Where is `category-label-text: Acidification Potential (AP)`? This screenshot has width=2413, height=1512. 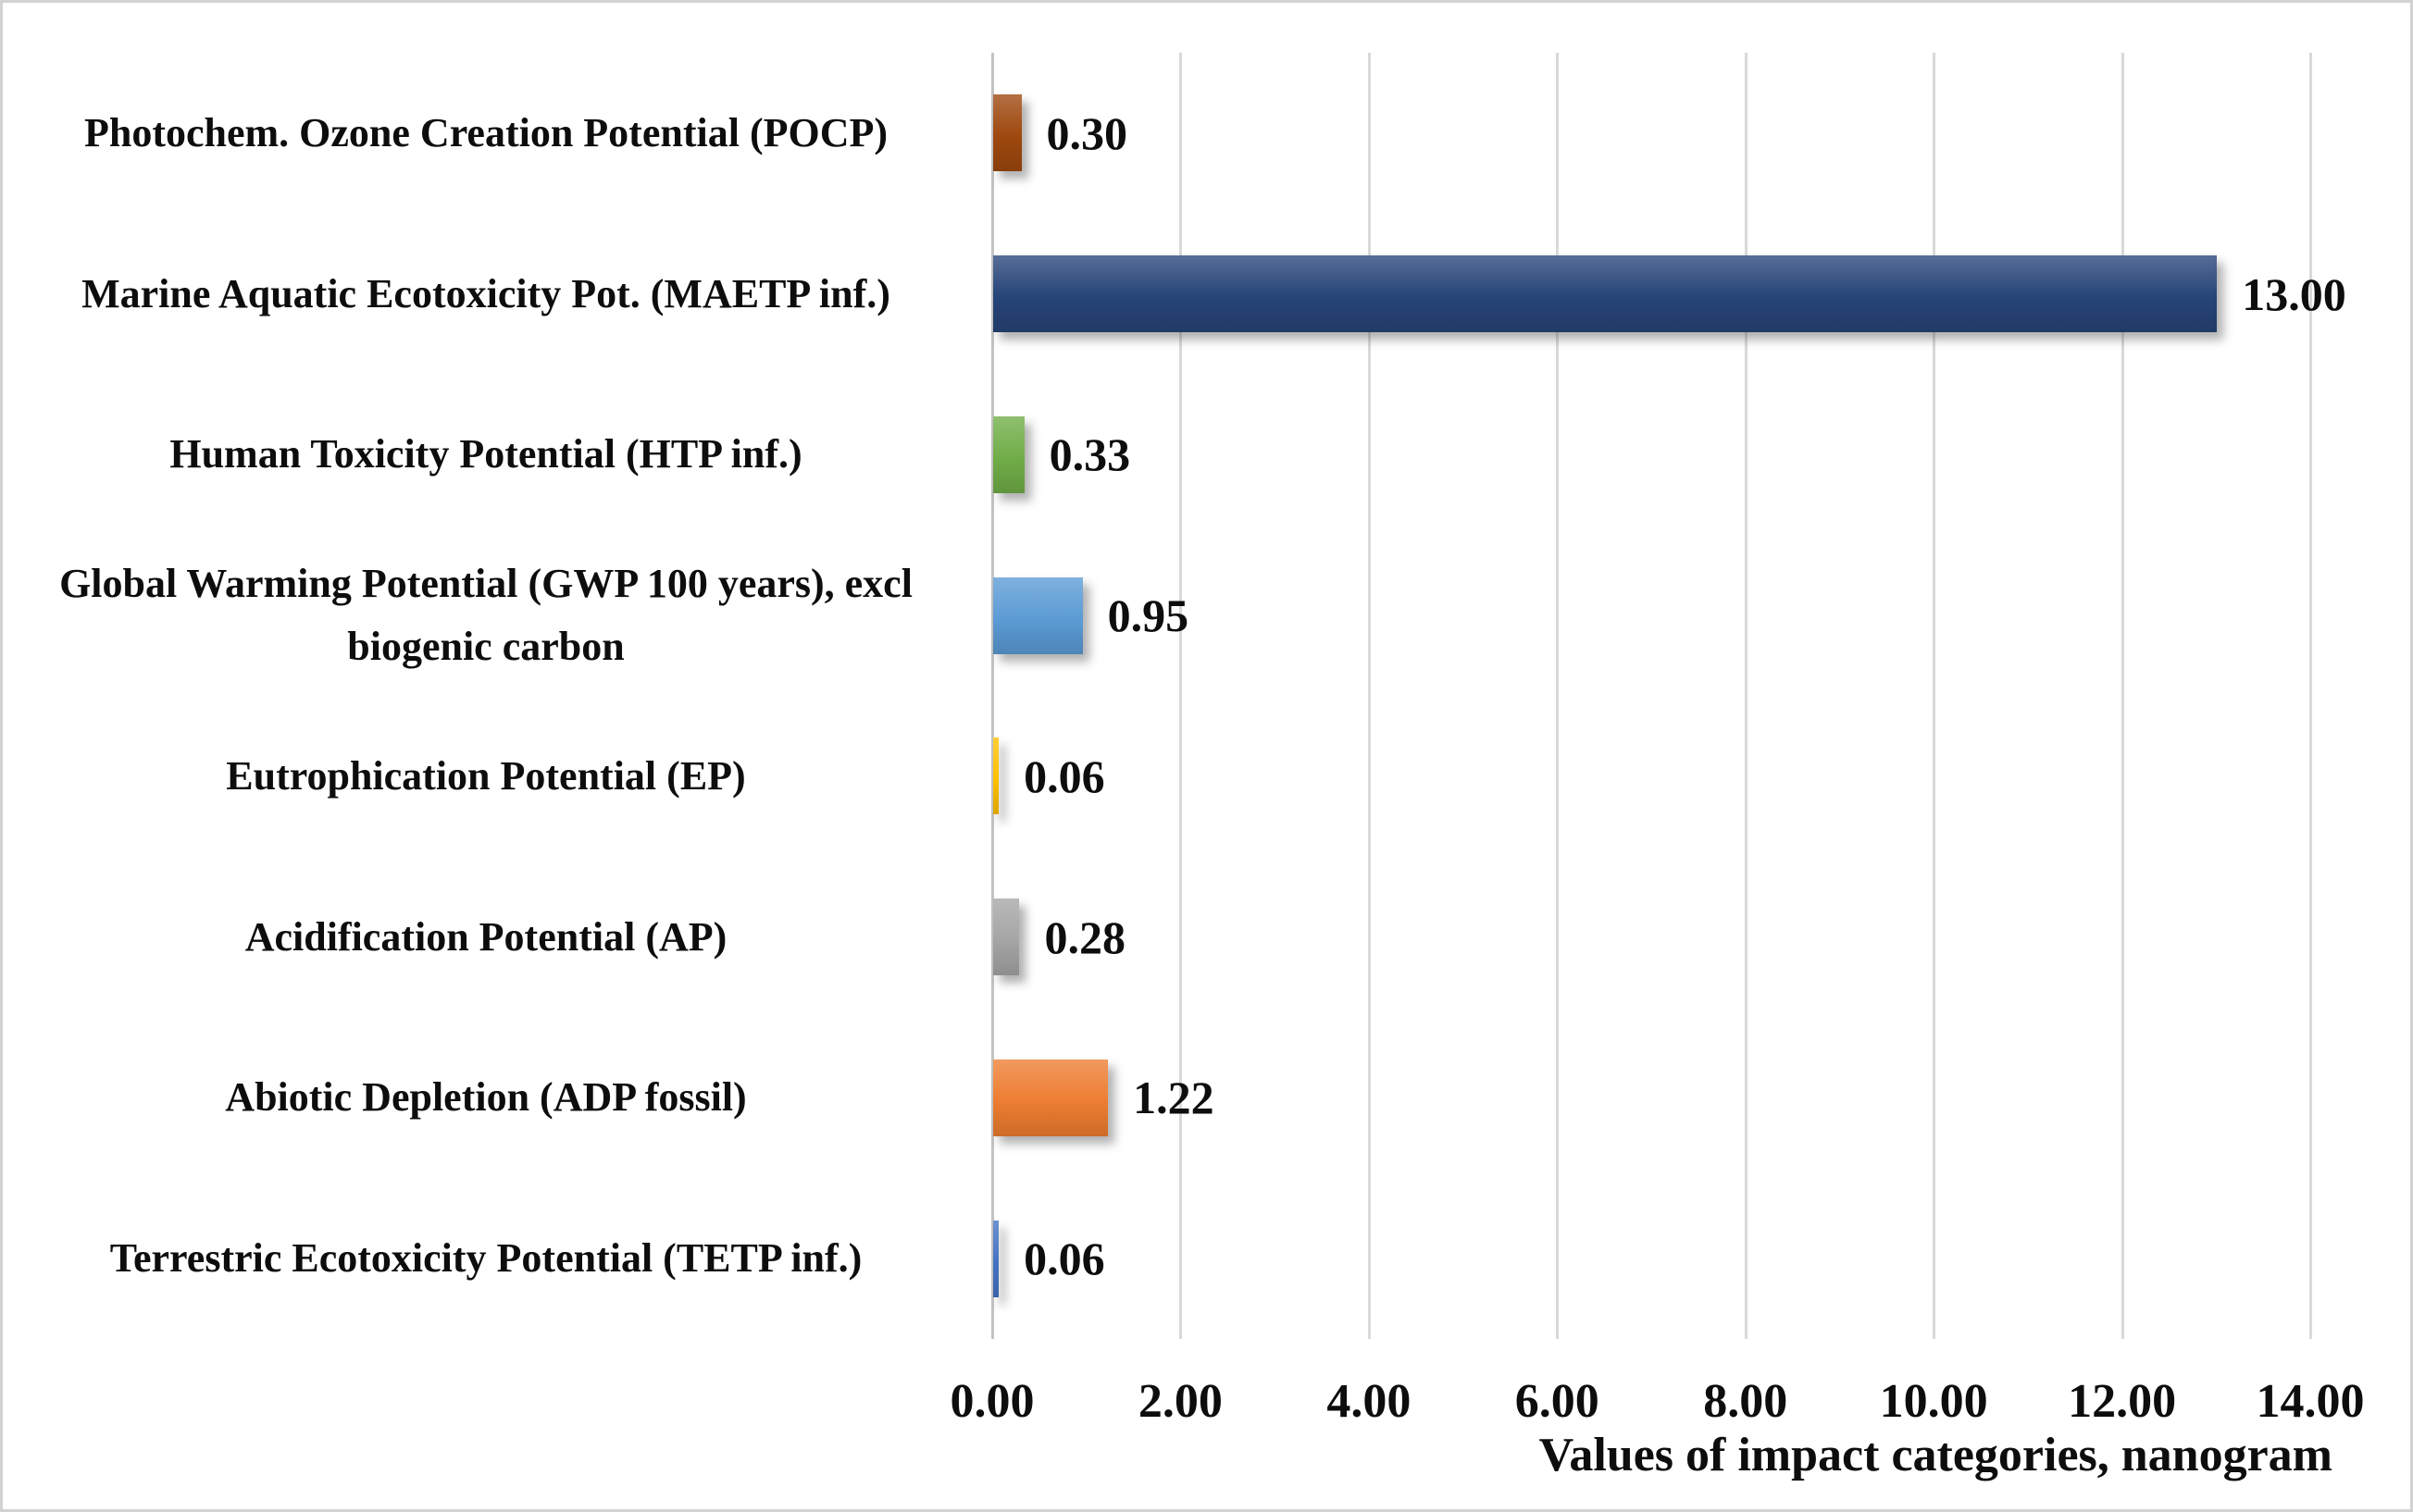
category-label-text: Acidification Potential (AP) is located at coordinates (486, 936).